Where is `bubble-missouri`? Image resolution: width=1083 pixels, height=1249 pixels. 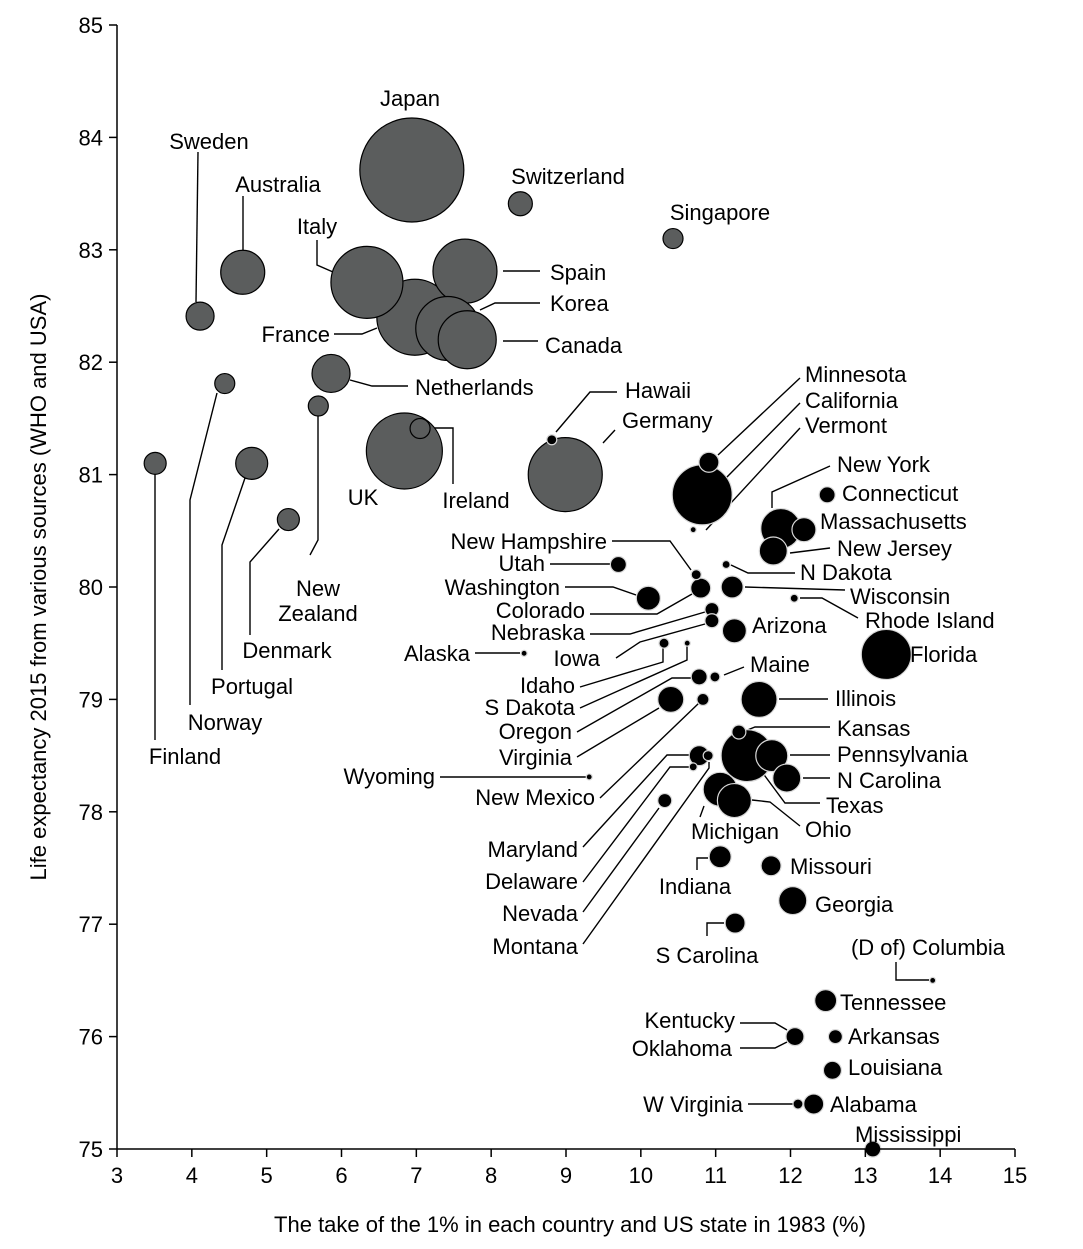
bubble-missouri is located at coordinates (771, 866).